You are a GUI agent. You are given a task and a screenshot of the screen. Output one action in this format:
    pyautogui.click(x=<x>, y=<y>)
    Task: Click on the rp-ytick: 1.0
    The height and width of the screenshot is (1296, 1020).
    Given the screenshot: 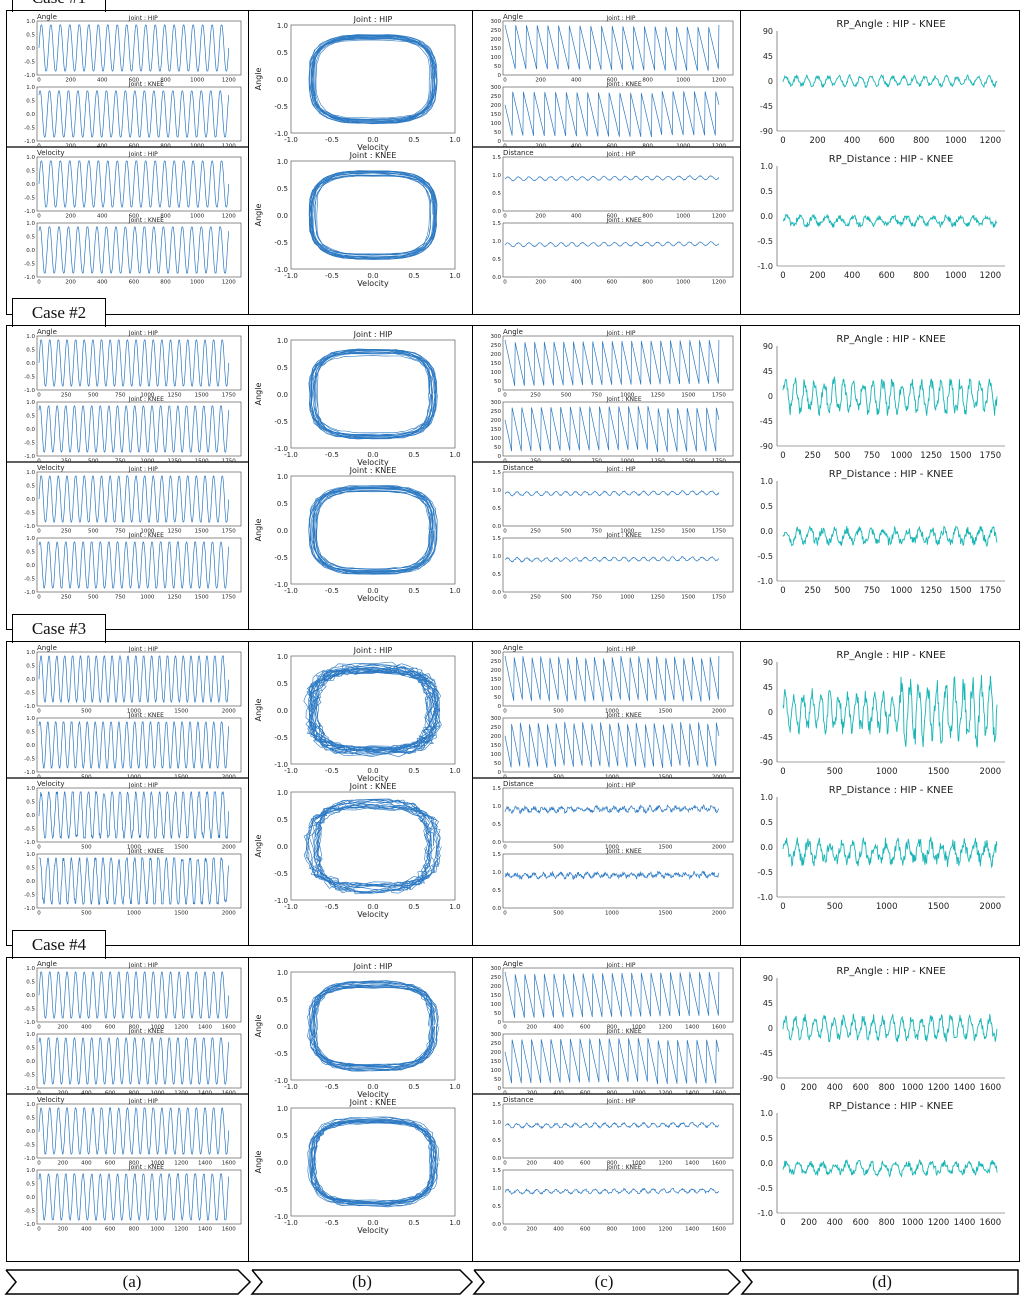 What is the action you would take?
    pyautogui.click(x=766, y=481)
    